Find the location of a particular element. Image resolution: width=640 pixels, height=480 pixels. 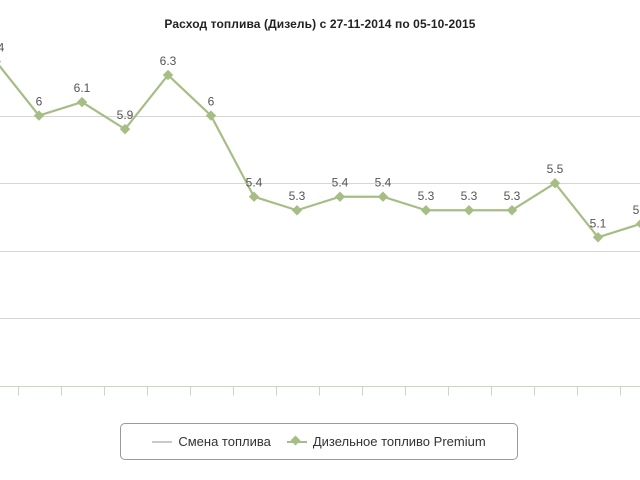

legend-item-fuel-change: Смена топлива is located at coordinates (211, 441).